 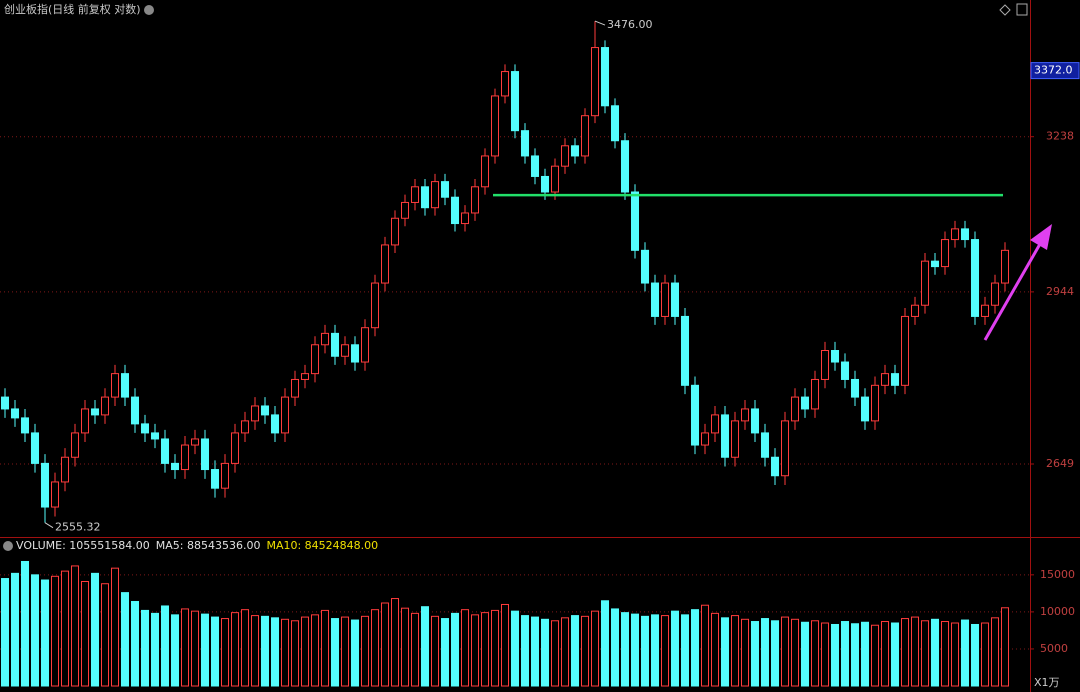 What do you see at coordinates (1022, 9) in the screenshot?
I see `icon-box` at bounding box center [1022, 9].